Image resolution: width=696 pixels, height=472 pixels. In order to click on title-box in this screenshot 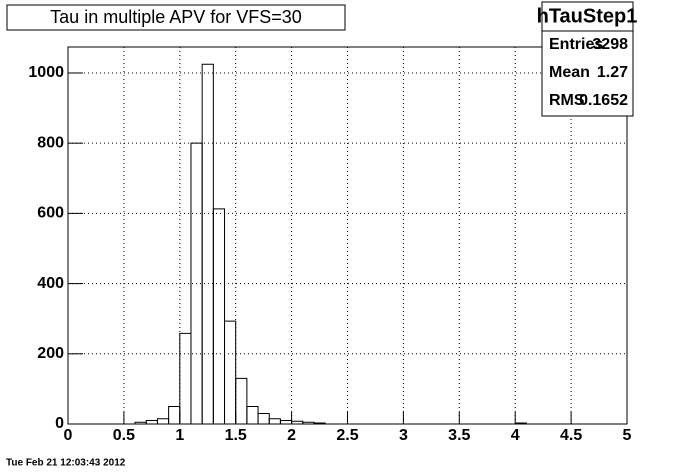, I will do `click(176, 17)`.